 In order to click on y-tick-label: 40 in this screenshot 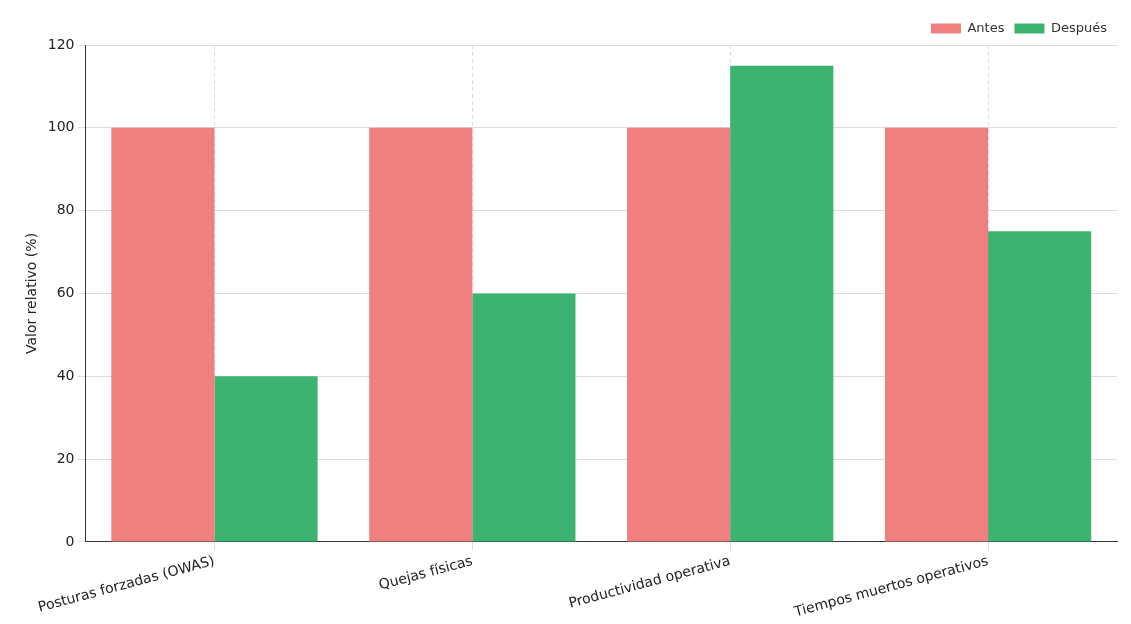, I will do `click(65, 374)`.